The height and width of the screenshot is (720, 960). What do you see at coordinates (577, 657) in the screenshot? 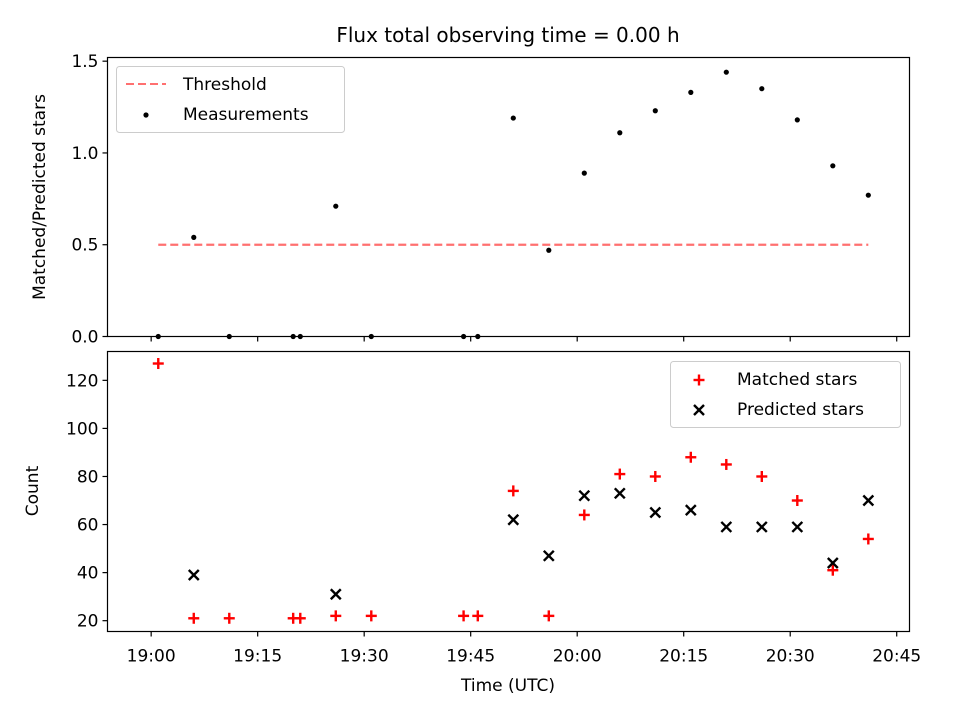
I see `x-tick-label: 20:00` at bounding box center [577, 657].